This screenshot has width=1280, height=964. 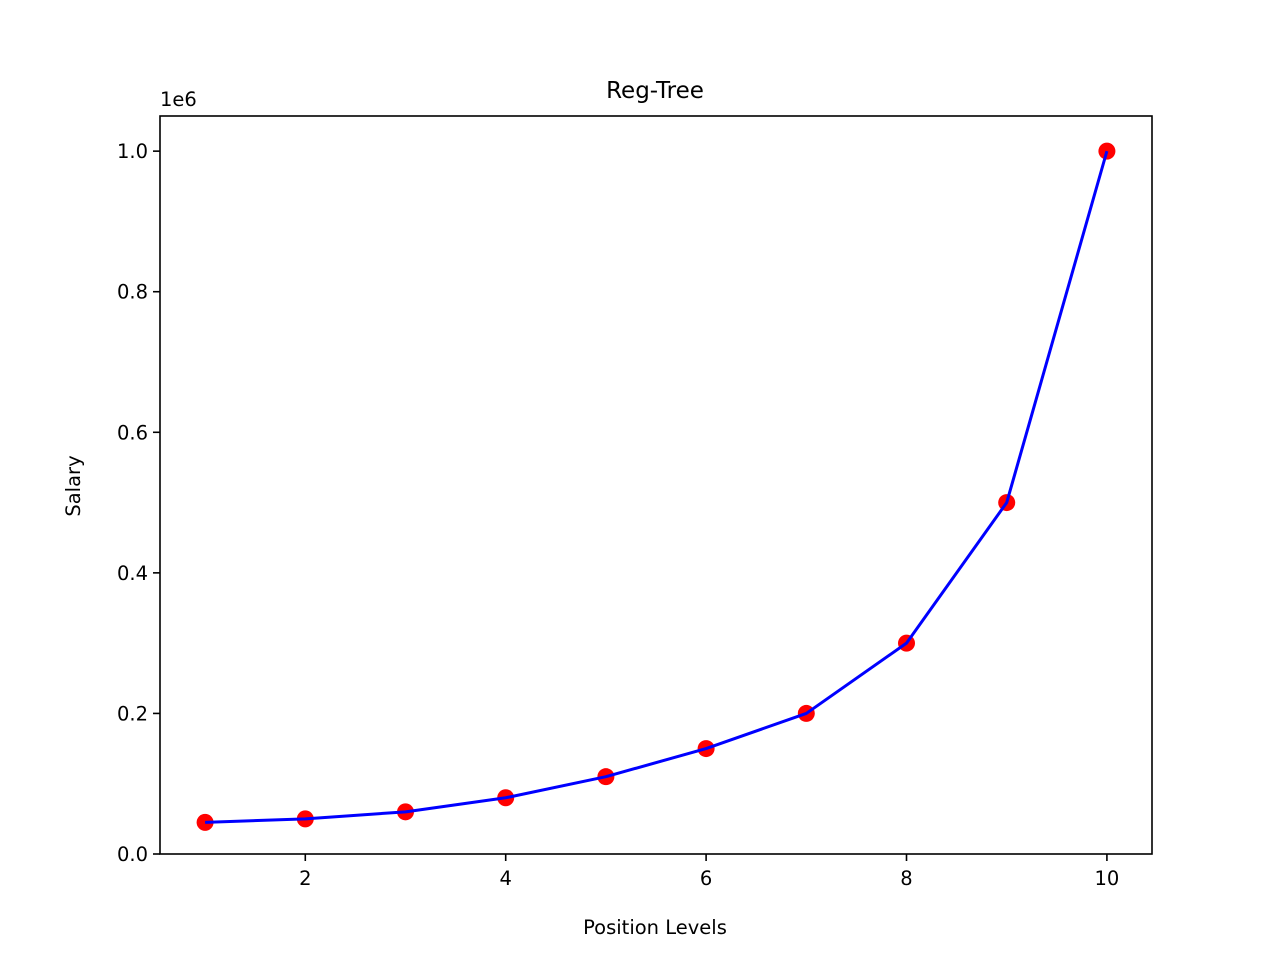 What do you see at coordinates (178, 99) in the screenshot?
I see `y-axis-offset-label: 1e6` at bounding box center [178, 99].